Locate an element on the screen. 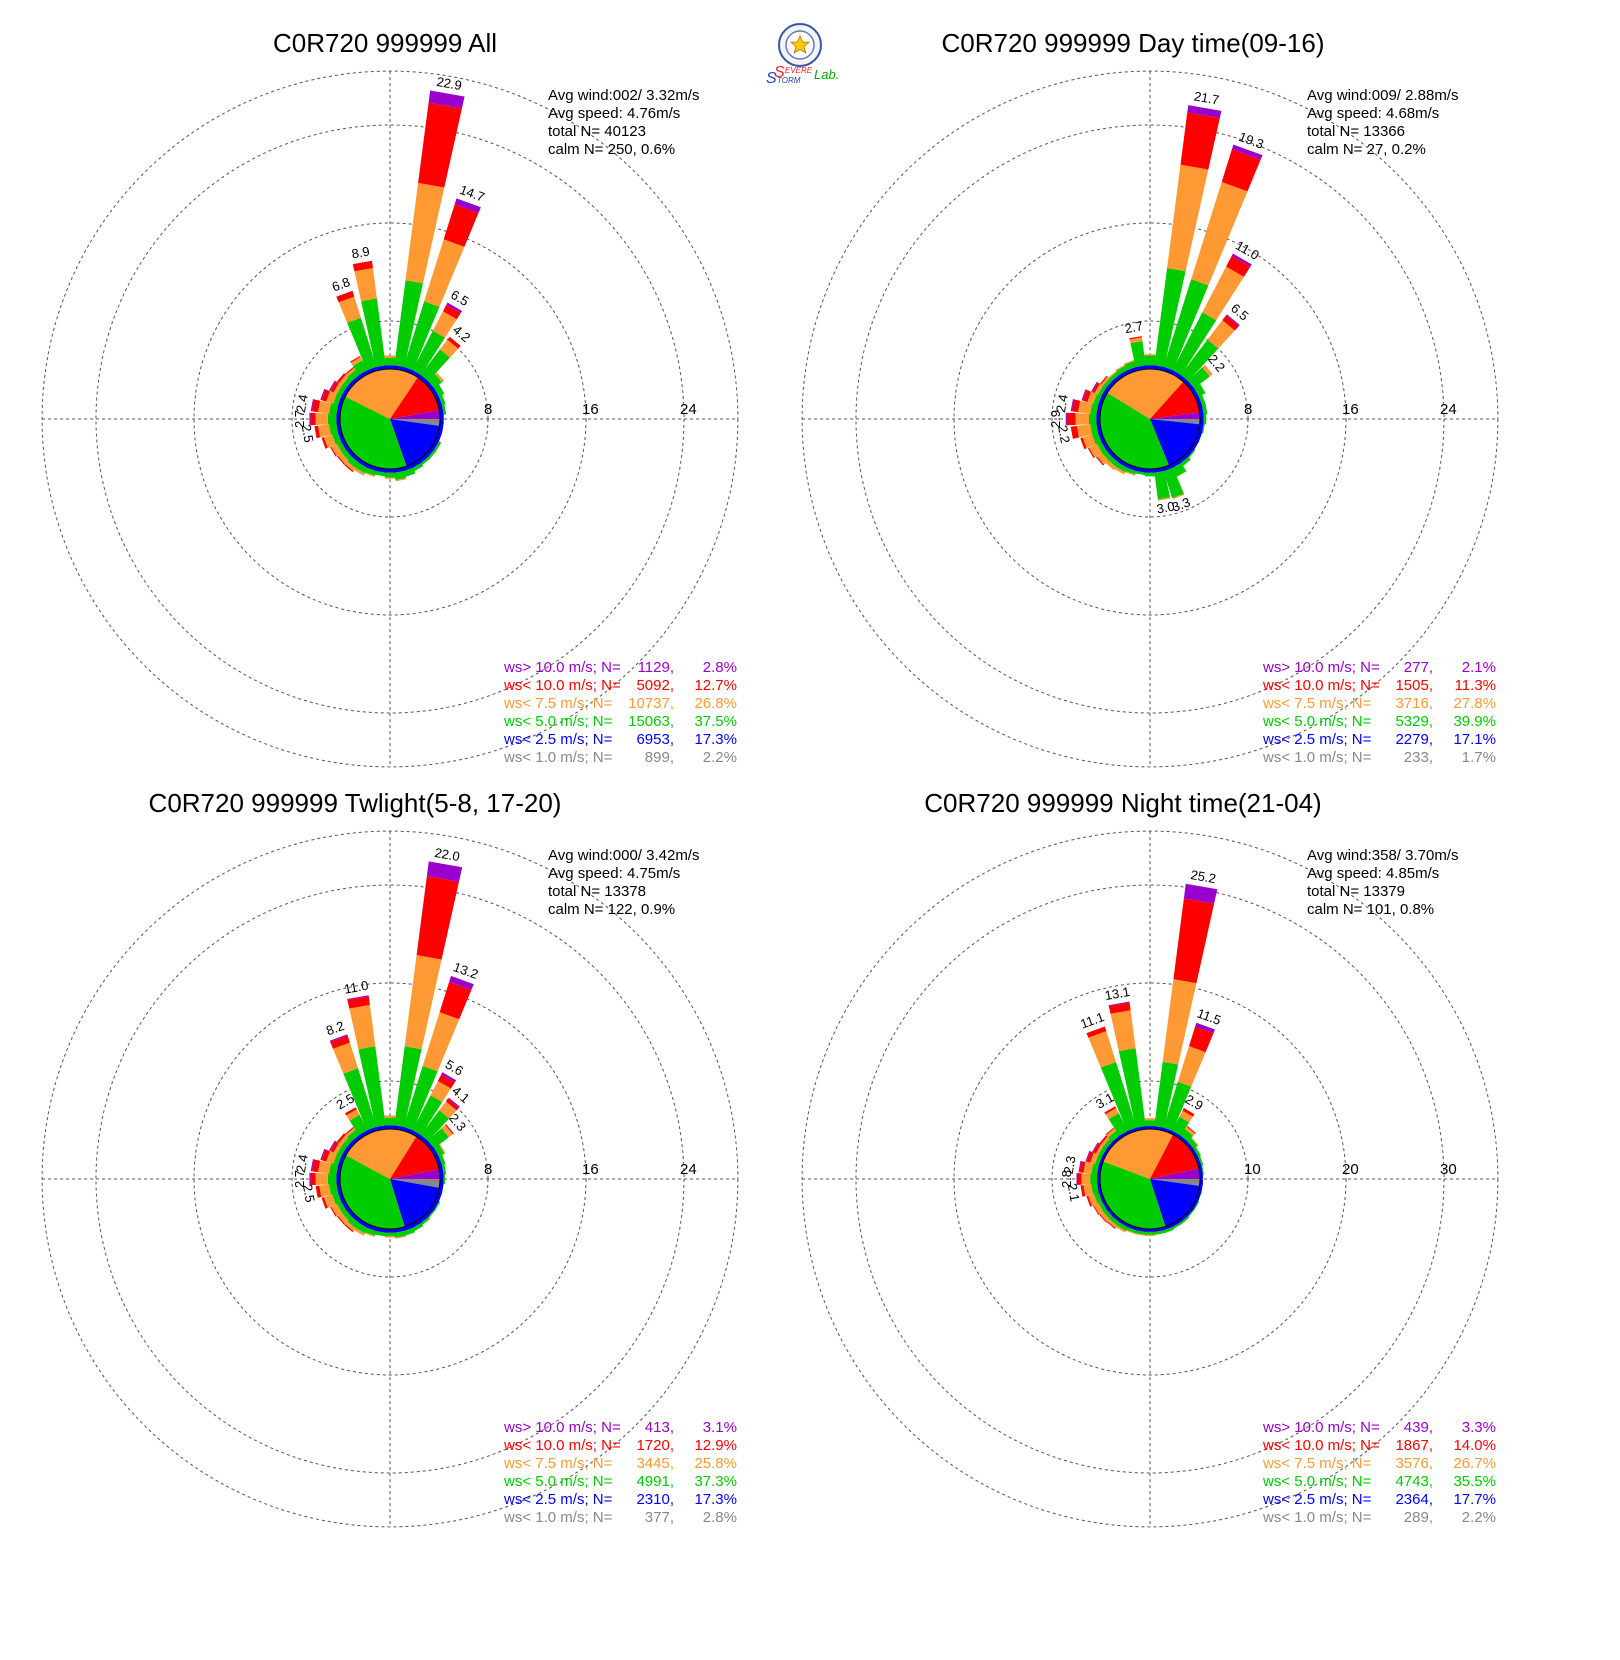  direction-bar-10: 25.2 is located at coordinates (1185, 999).